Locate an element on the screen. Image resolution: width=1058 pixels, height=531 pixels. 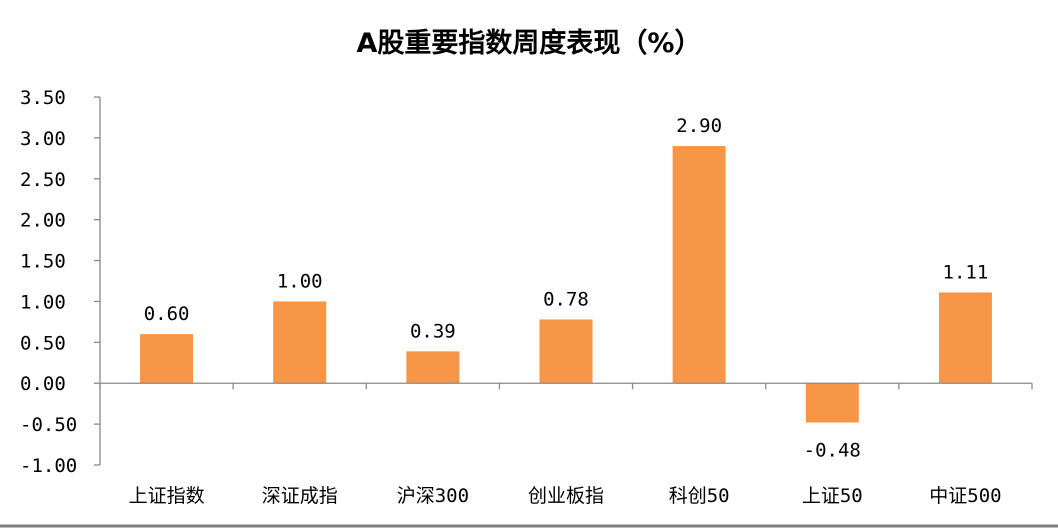
y-tick-label: 3.50 is located at coordinates (43, 98).